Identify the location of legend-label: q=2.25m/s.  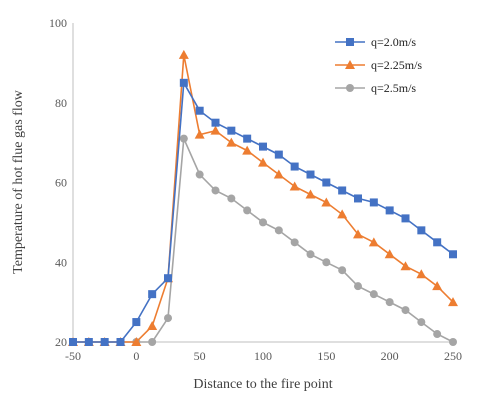
(396, 65).